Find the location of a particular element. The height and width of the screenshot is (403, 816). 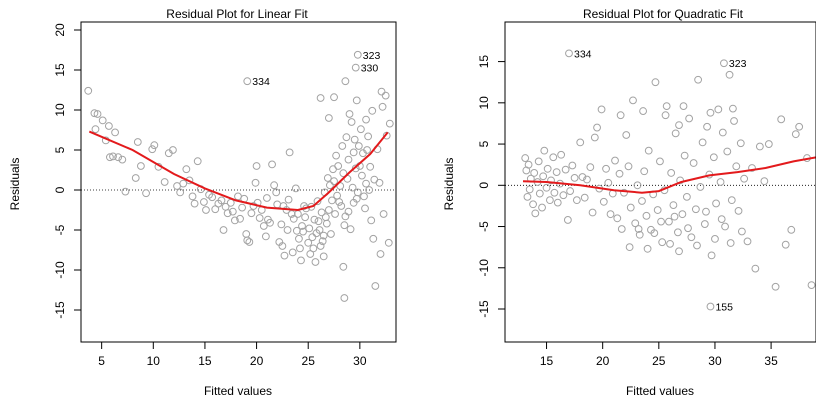

quadratic-smooth-curve is located at coordinates (669, 175).